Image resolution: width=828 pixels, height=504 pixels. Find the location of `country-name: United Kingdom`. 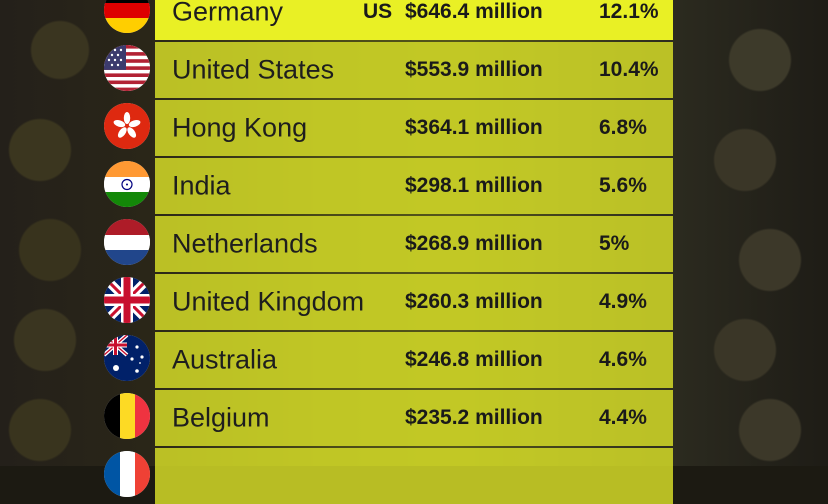

country-name: United Kingdom is located at coordinates (268, 301).